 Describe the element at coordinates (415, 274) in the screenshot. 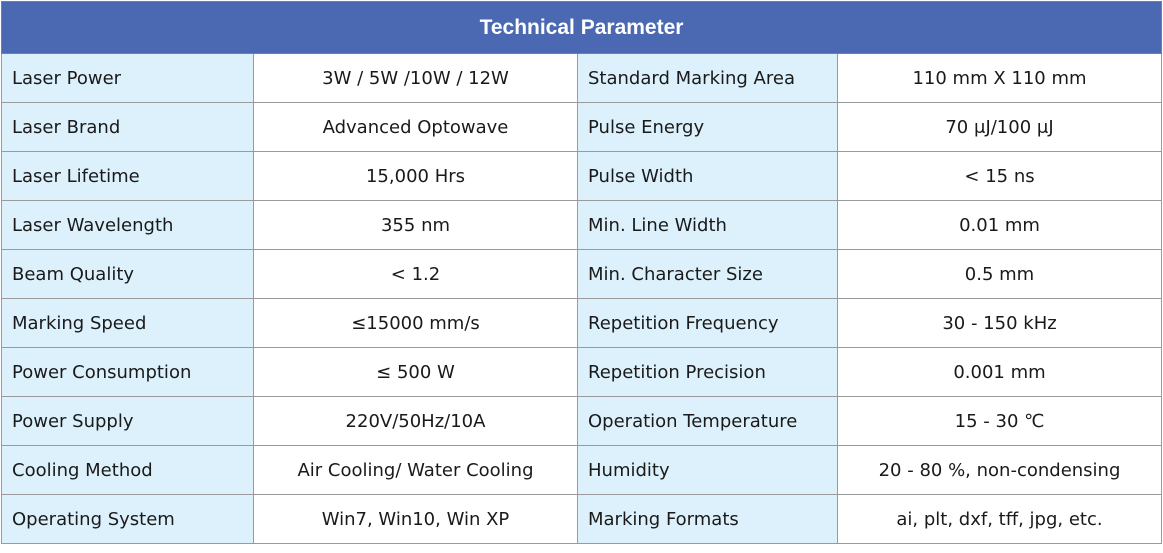

I see `parameter-value: < 1.2` at that location.